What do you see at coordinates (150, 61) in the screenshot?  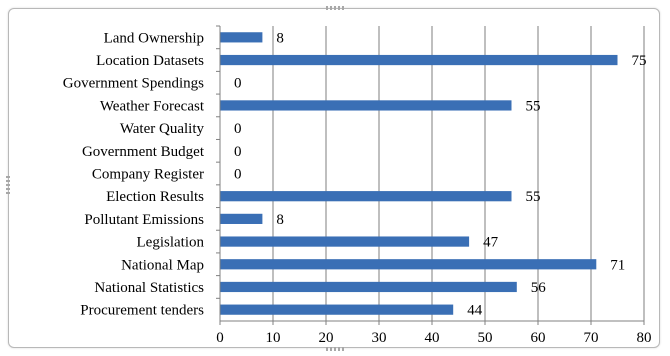 I see `category-label: Location Datasets` at bounding box center [150, 61].